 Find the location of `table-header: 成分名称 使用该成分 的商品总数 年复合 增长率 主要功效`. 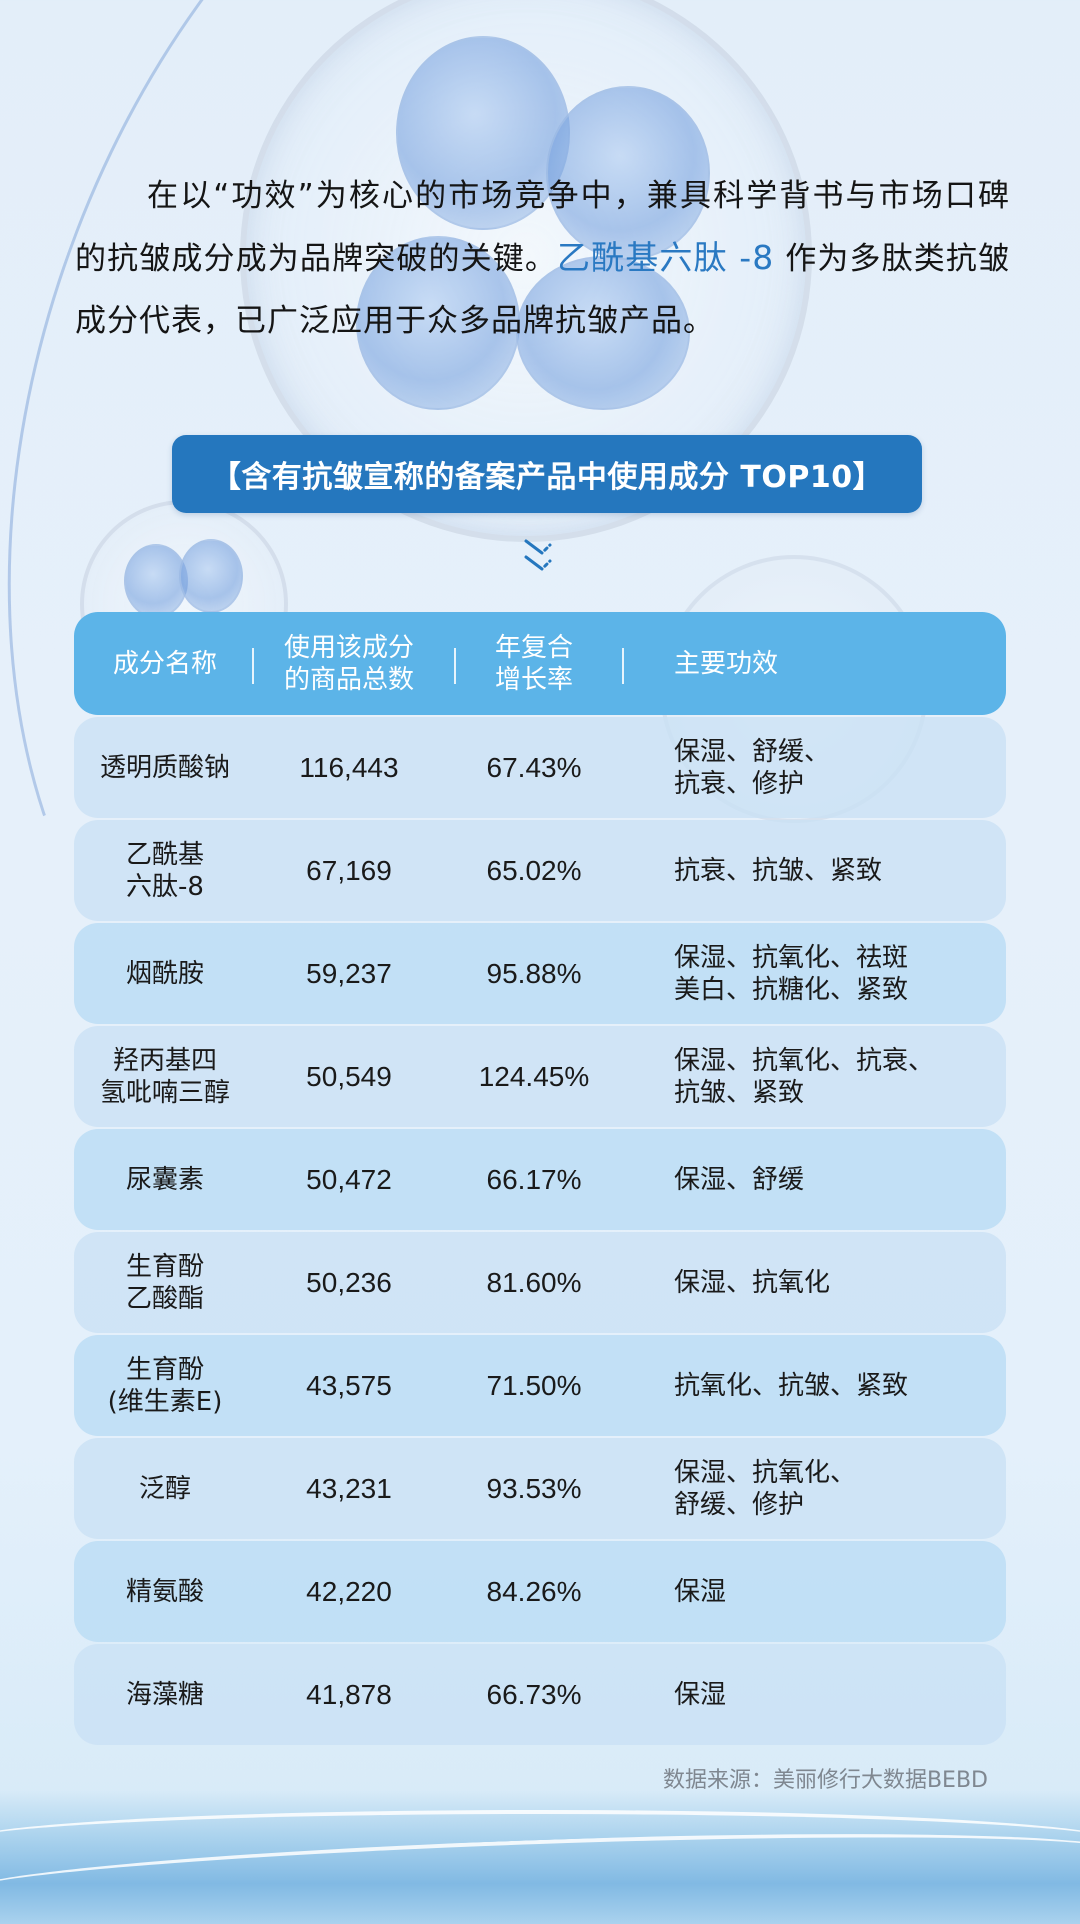

table-header: 成分名称 使用该成分 的商品总数 年复合 增长率 主要功效 is located at coordinates (540, 663).